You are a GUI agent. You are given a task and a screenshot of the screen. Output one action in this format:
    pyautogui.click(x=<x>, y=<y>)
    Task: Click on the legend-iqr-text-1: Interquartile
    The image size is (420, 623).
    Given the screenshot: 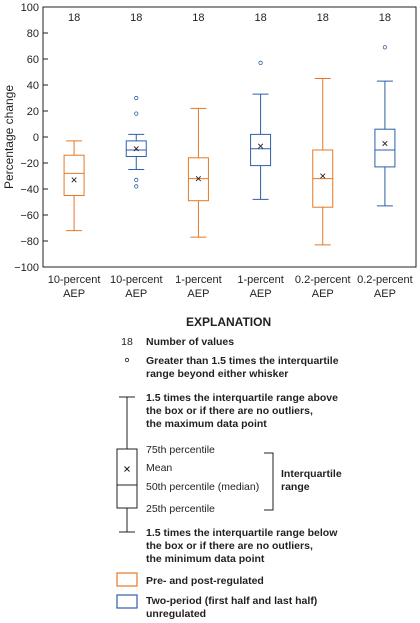 What is the action you would take?
    pyautogui.click(x=311, y=474)
    